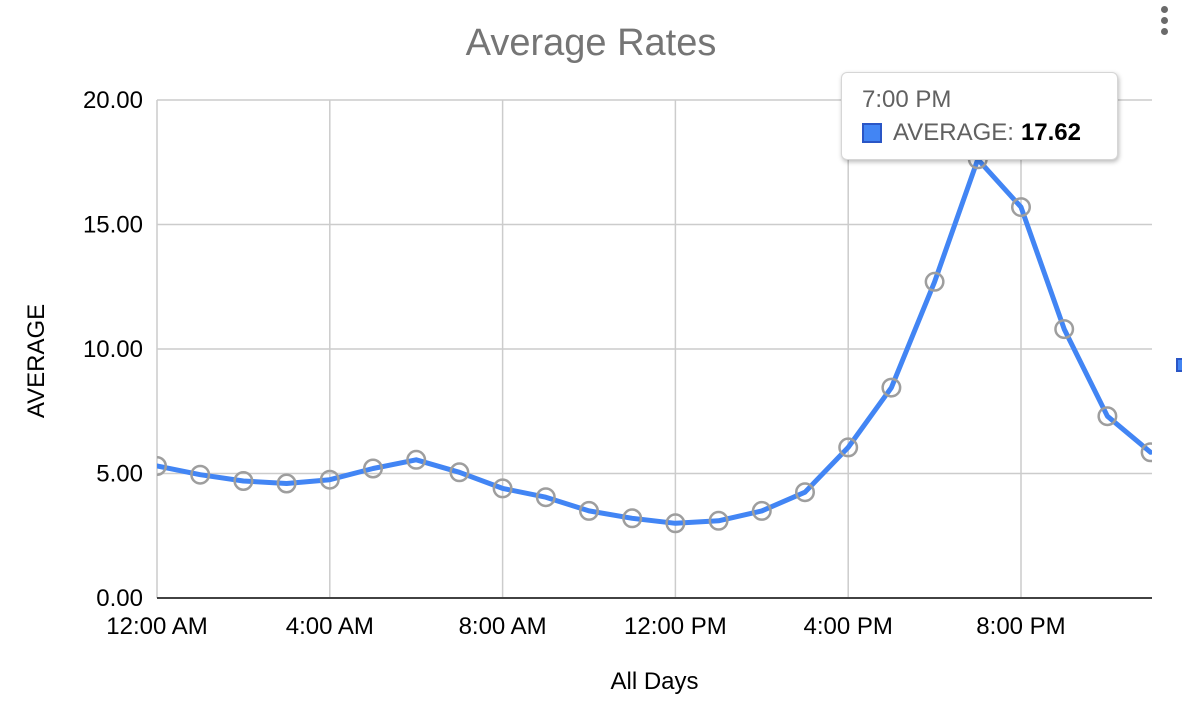 The image size is (1182, 720). What do you see at coordinates (330, 626) in the screenshot?
I see `x-axis-tick-label: 4:00 AM` at bounding box center [330, 626].